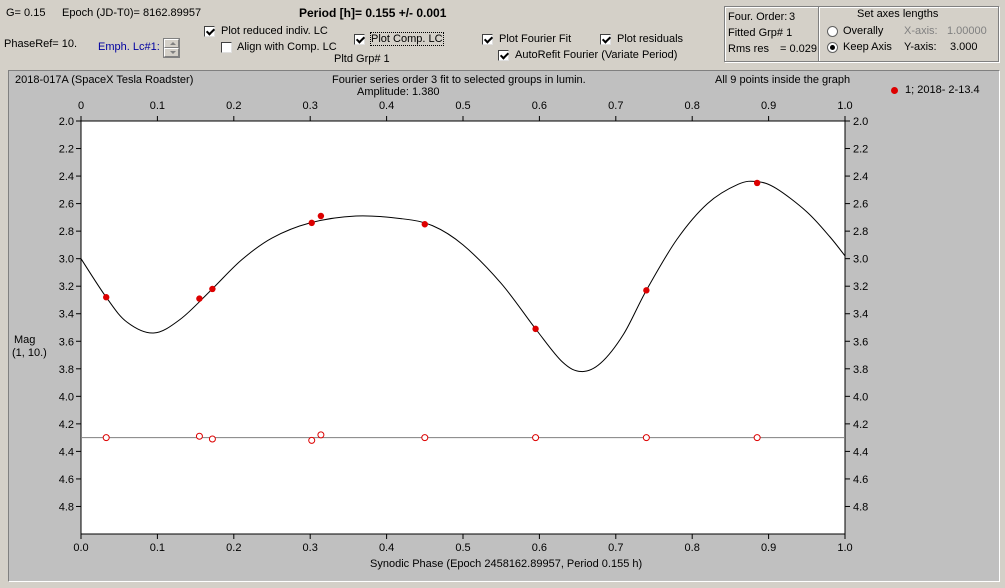 The image size is (1005, 588). I want to click on x-tick-label: 0.8, so click(692, 548).